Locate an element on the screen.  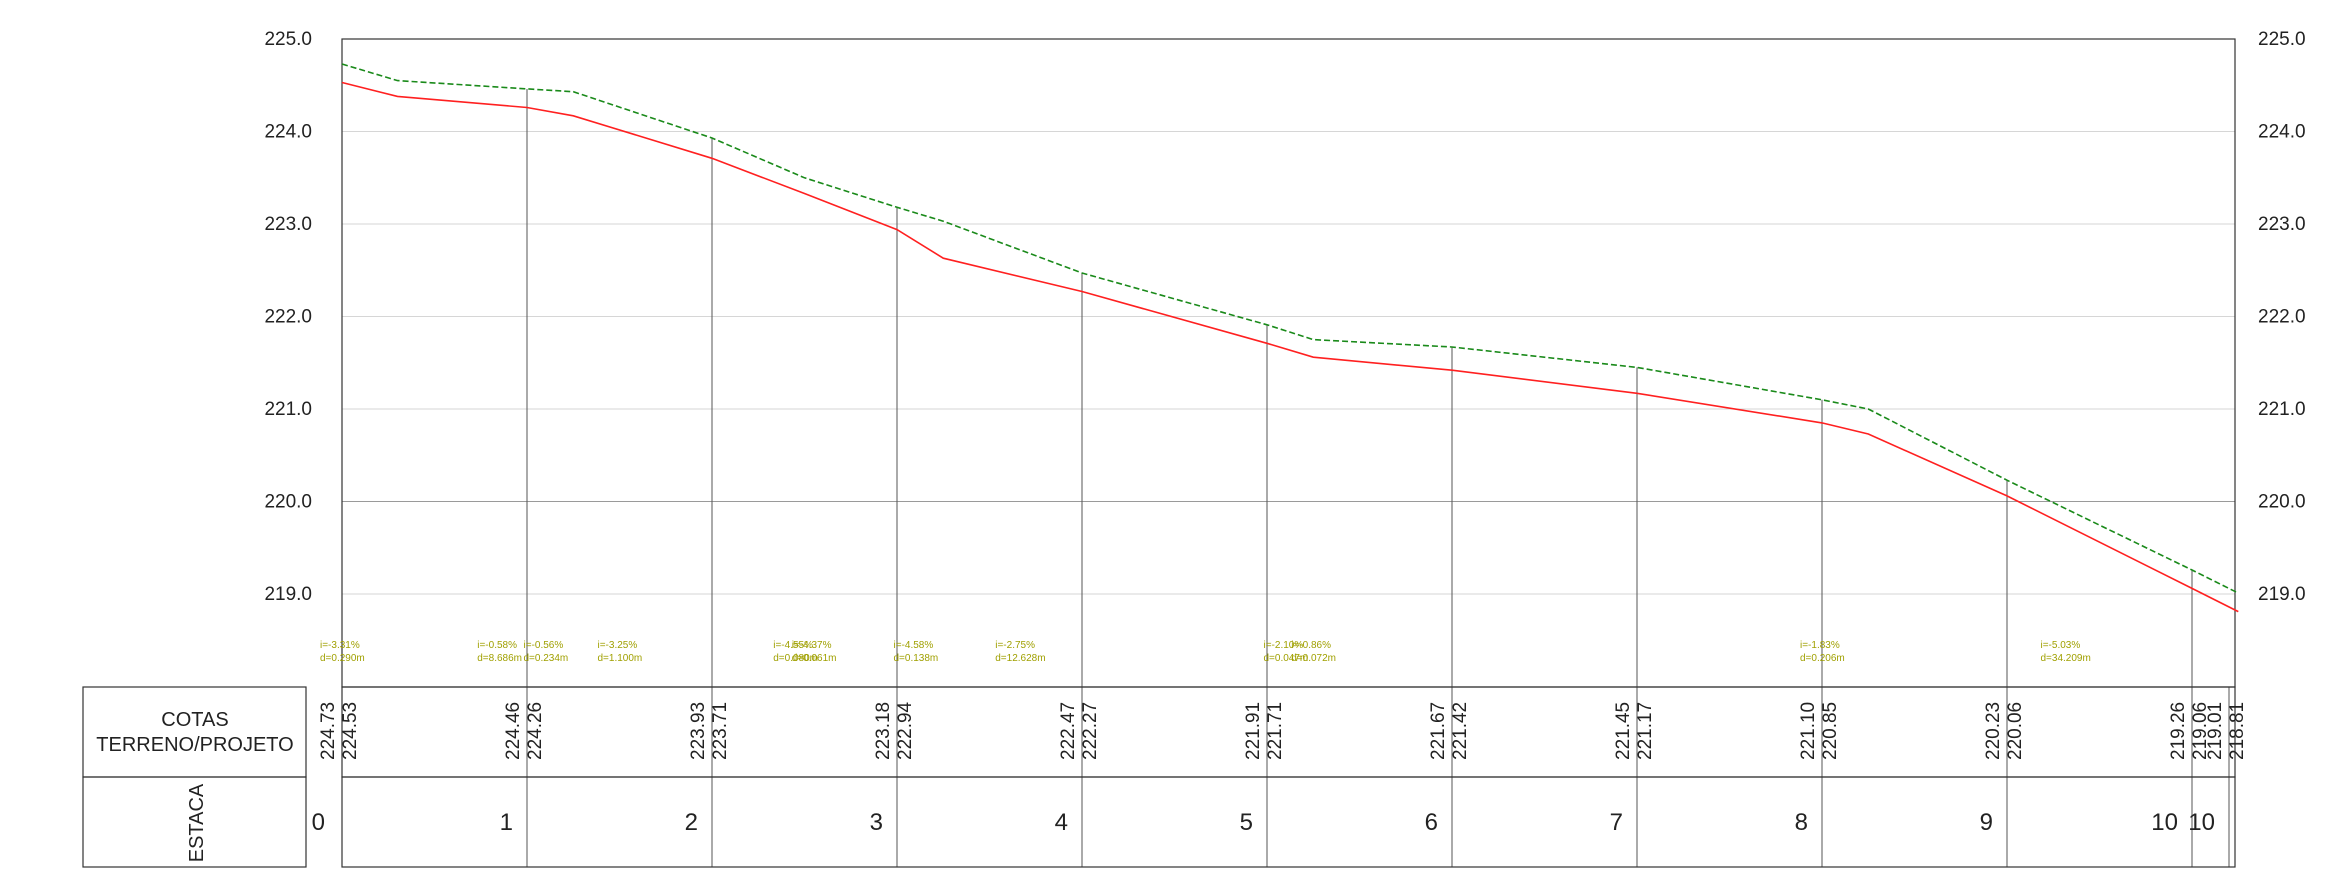
cota-projeto: 220.85 is located at coordinates (1830, 731).